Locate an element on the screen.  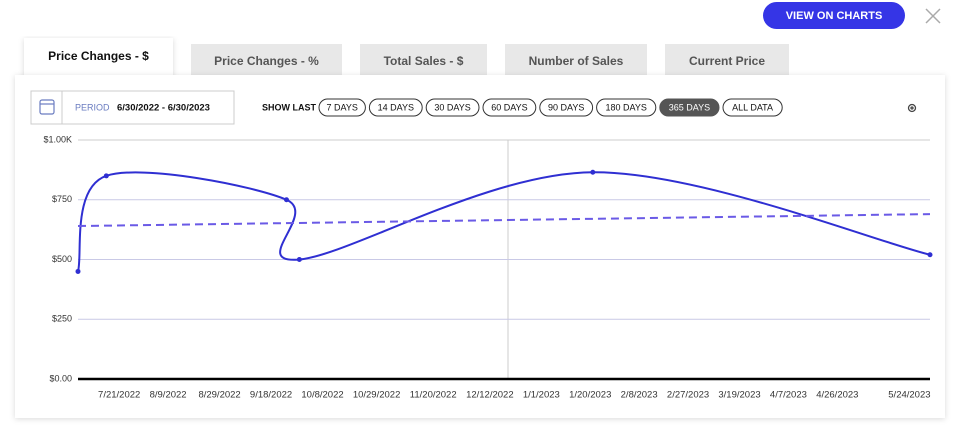
x-tick-label: 12/12/2022 is located at coordinates (490, 395).